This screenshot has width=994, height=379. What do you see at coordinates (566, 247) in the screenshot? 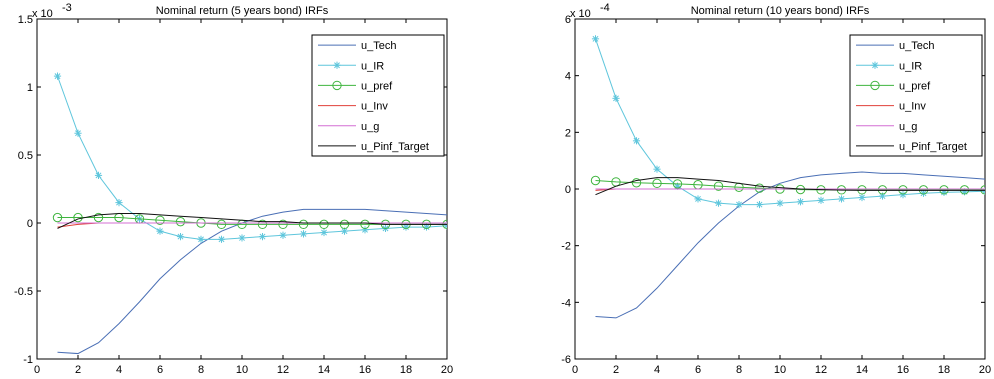
I see `y-tick-label: -2` at bounding box center [566, 247].